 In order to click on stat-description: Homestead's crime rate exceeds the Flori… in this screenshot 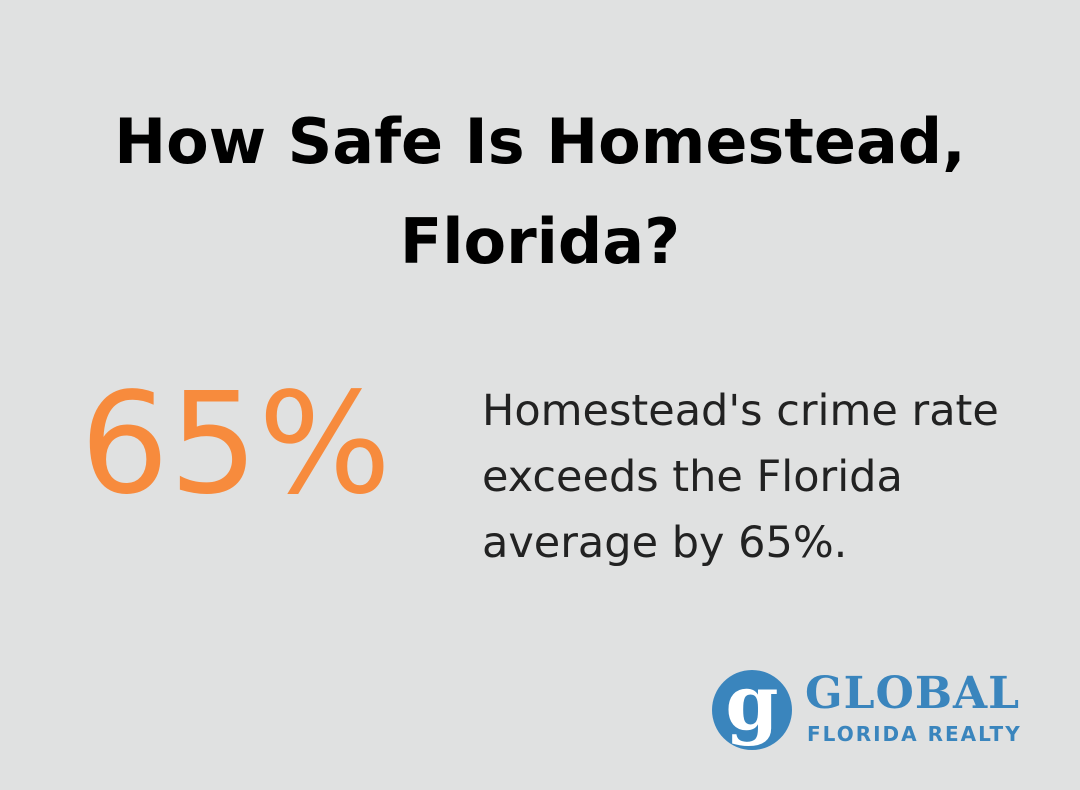, I will do `click(740, 477)`.